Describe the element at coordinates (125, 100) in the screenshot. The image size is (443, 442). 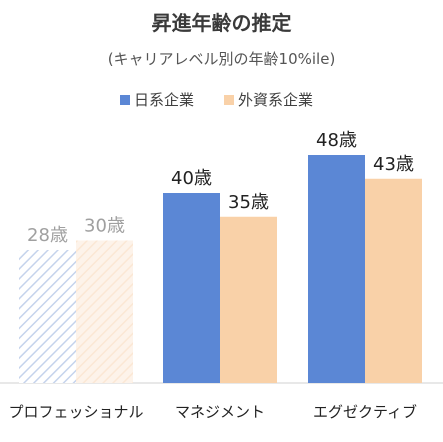
I see `legend-swatch-japanese` at that location.